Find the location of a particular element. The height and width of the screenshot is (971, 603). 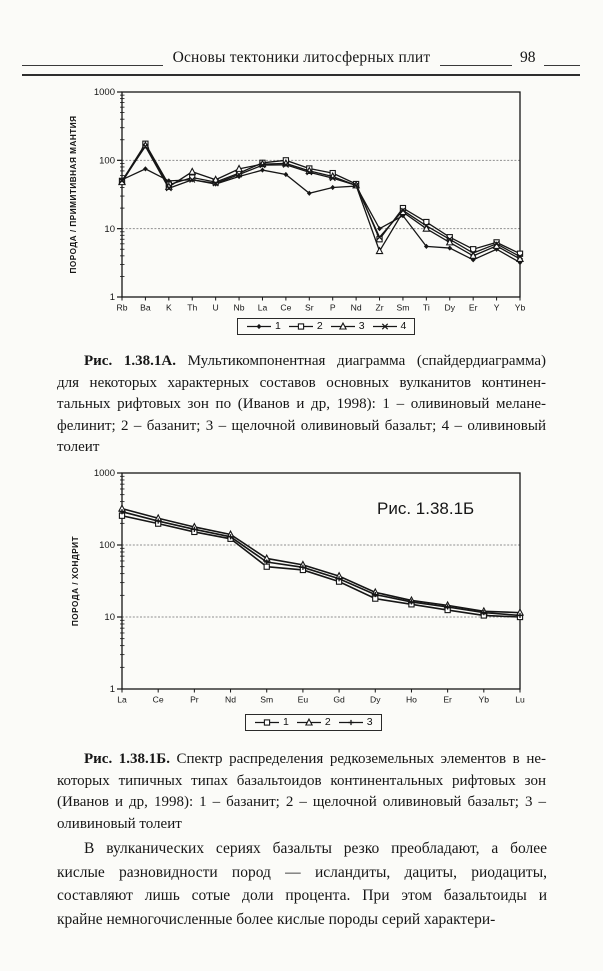

page-number: 98 is located at coordinates (528, 58).